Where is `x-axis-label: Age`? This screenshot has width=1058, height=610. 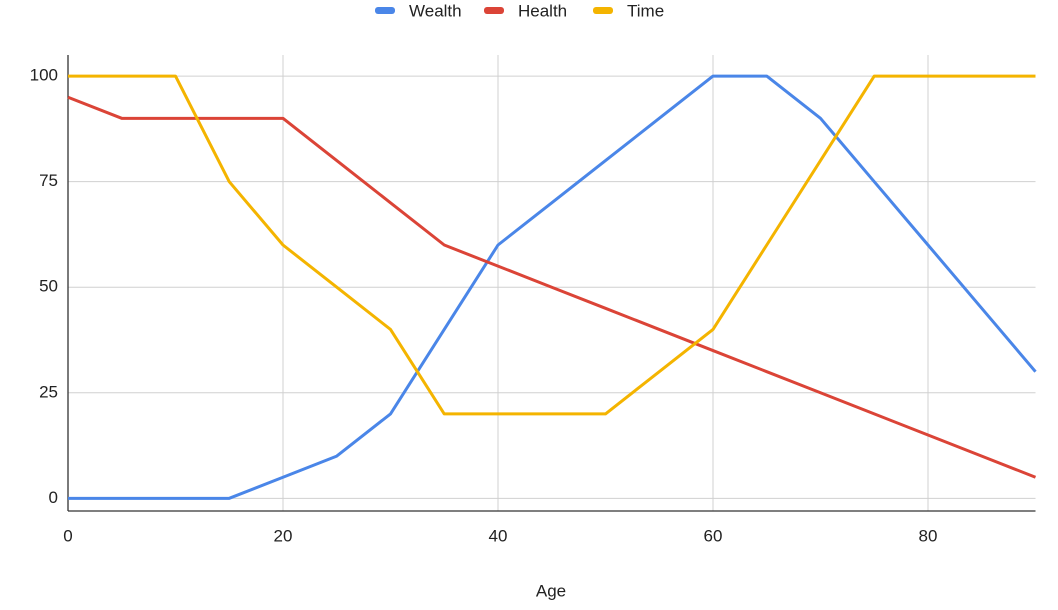
x-axis-label: Age is located at coordinates (551, 590).